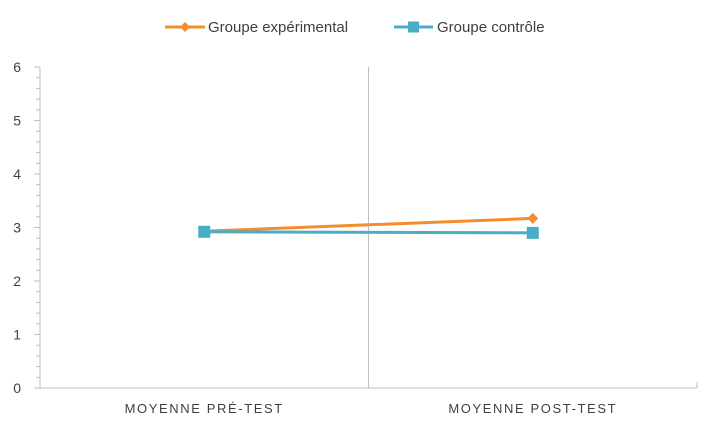 This screenshot has height=432, width=720. I want to click on x-tick-label: MOYENNE POST-TEST, so click(532, 408).